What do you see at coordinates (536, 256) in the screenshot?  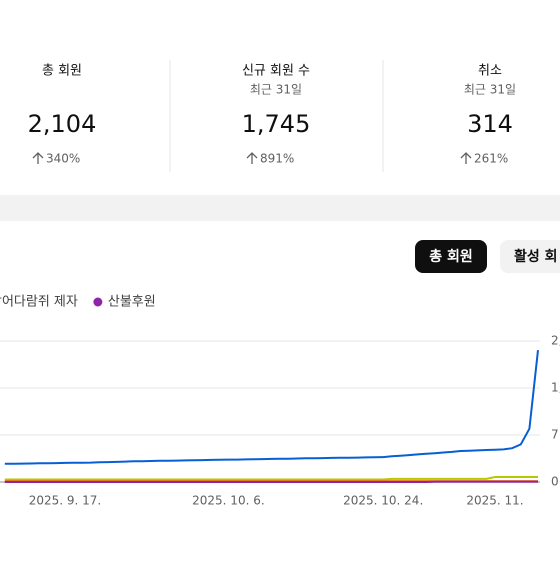 I see `tab-label: 활성 회` at bounding box center [536, 256].